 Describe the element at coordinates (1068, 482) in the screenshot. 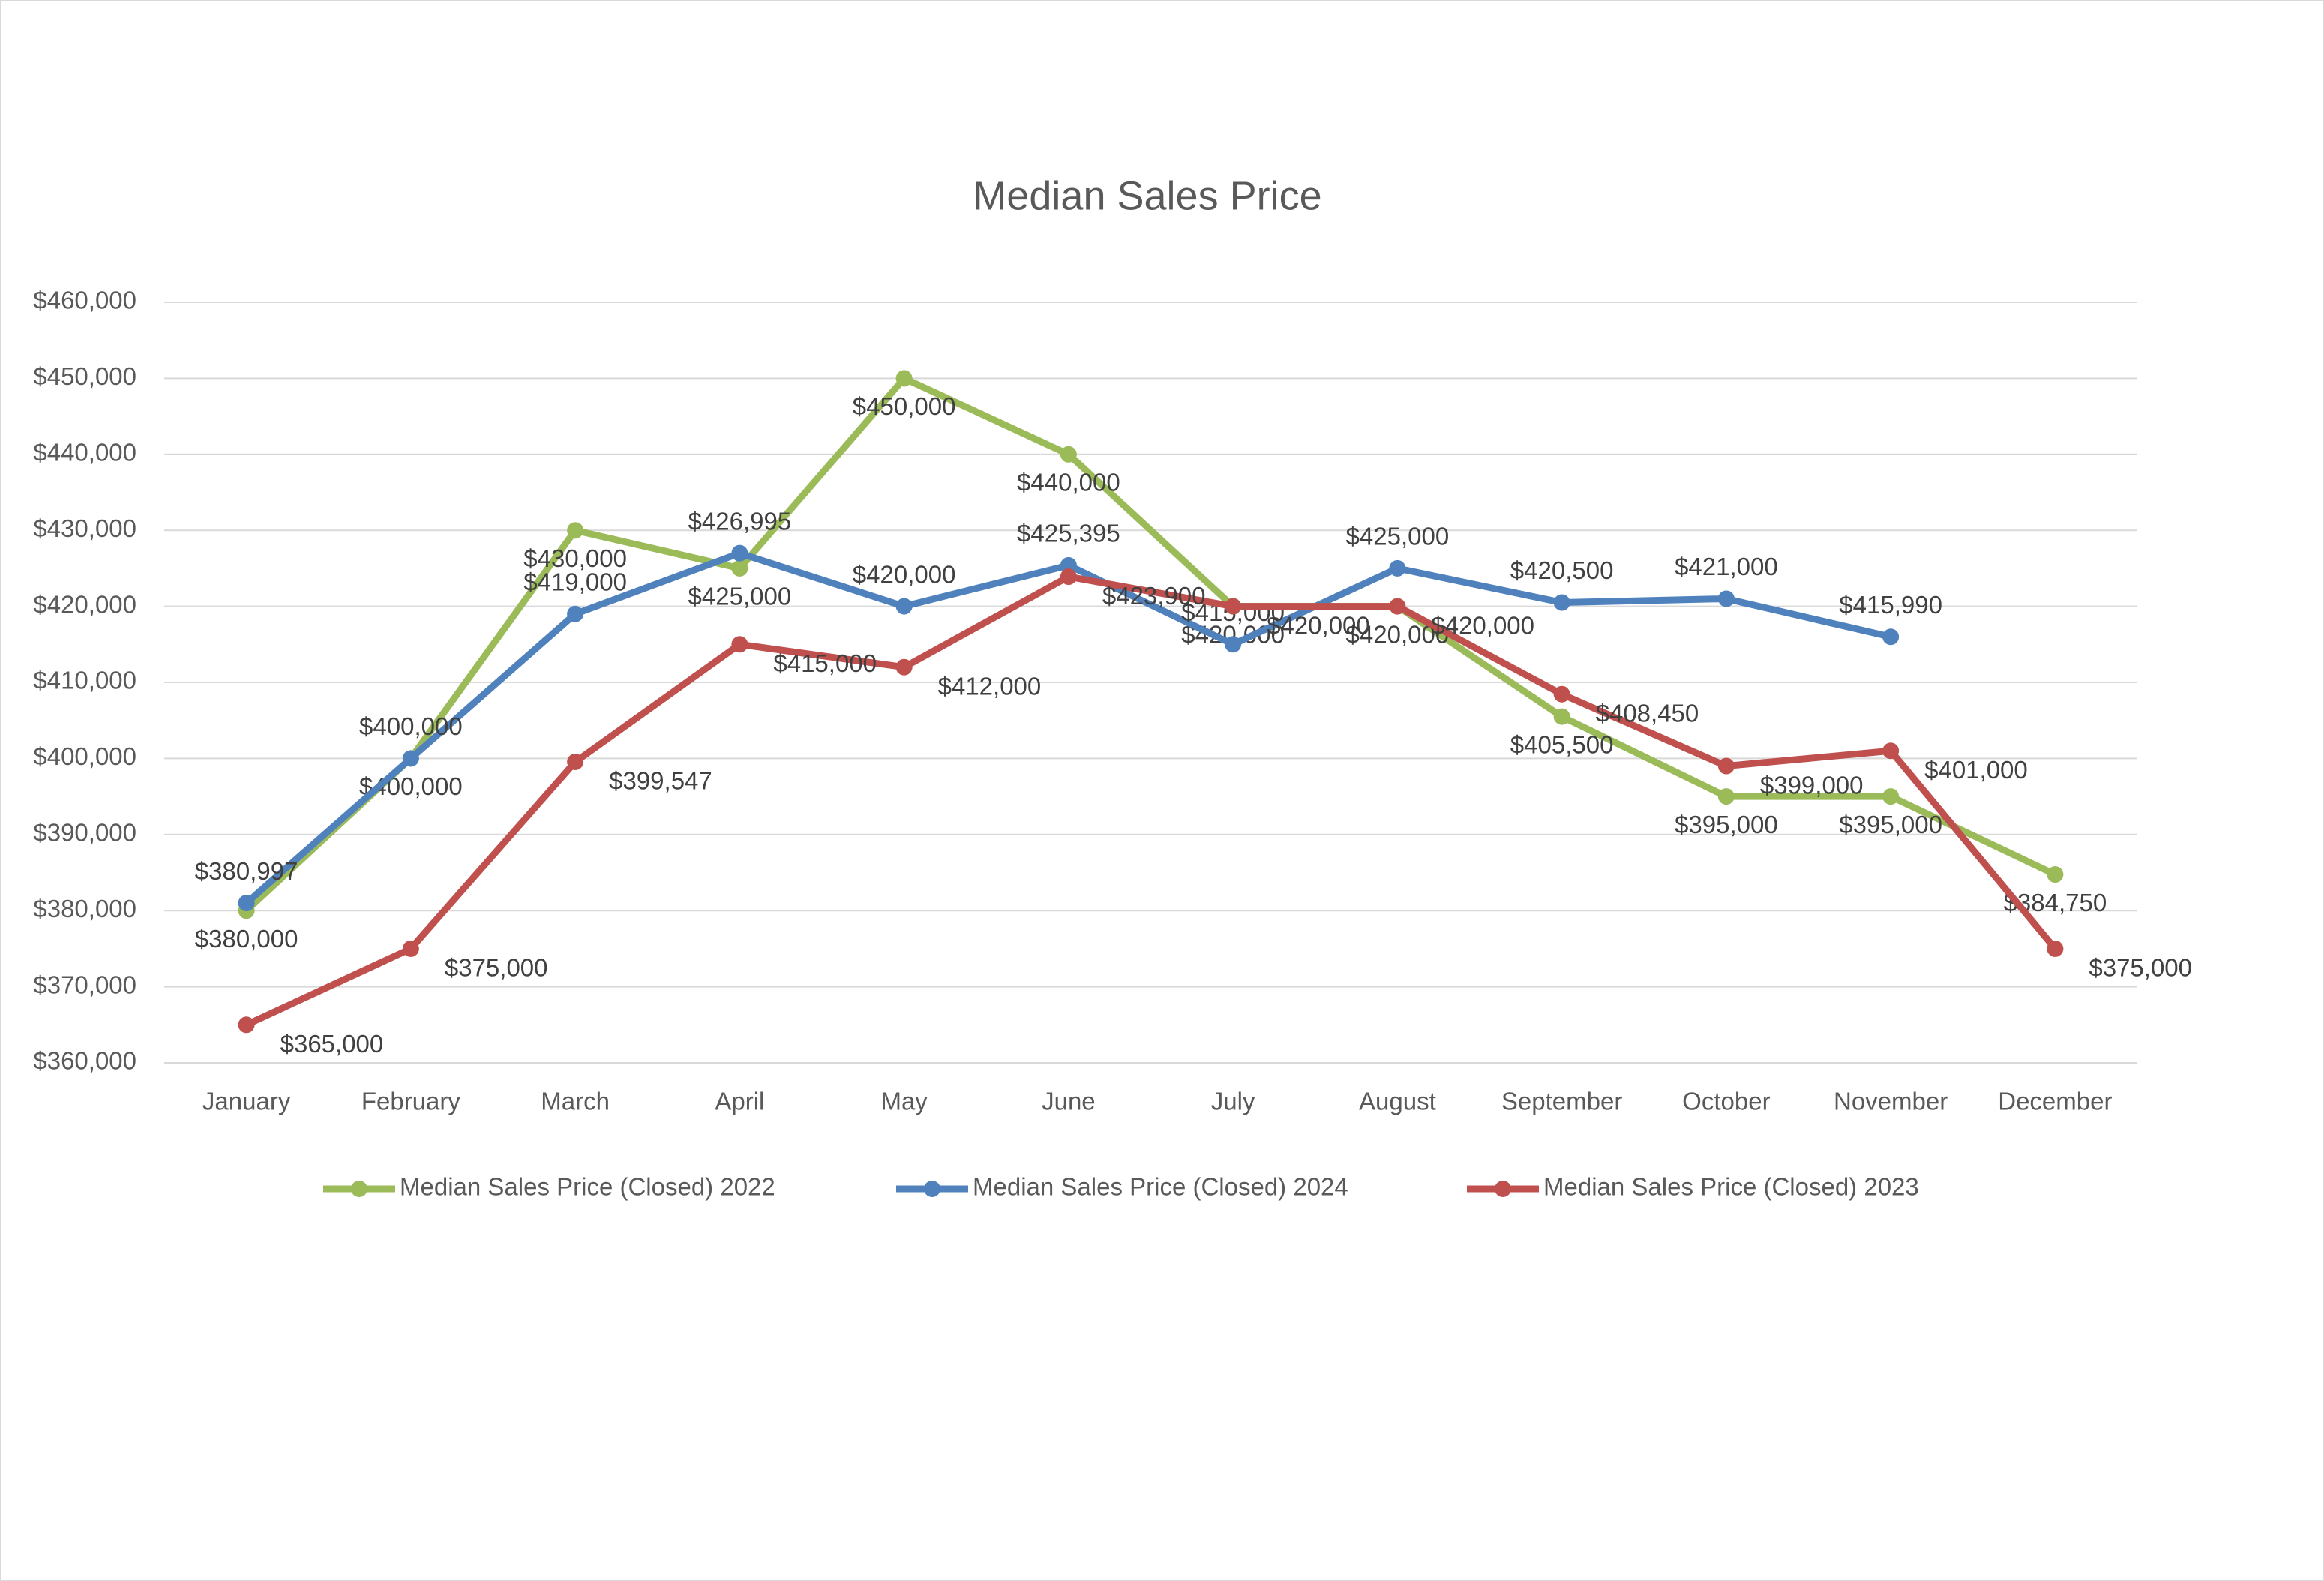

I see `data-label: $440,000` at that location.